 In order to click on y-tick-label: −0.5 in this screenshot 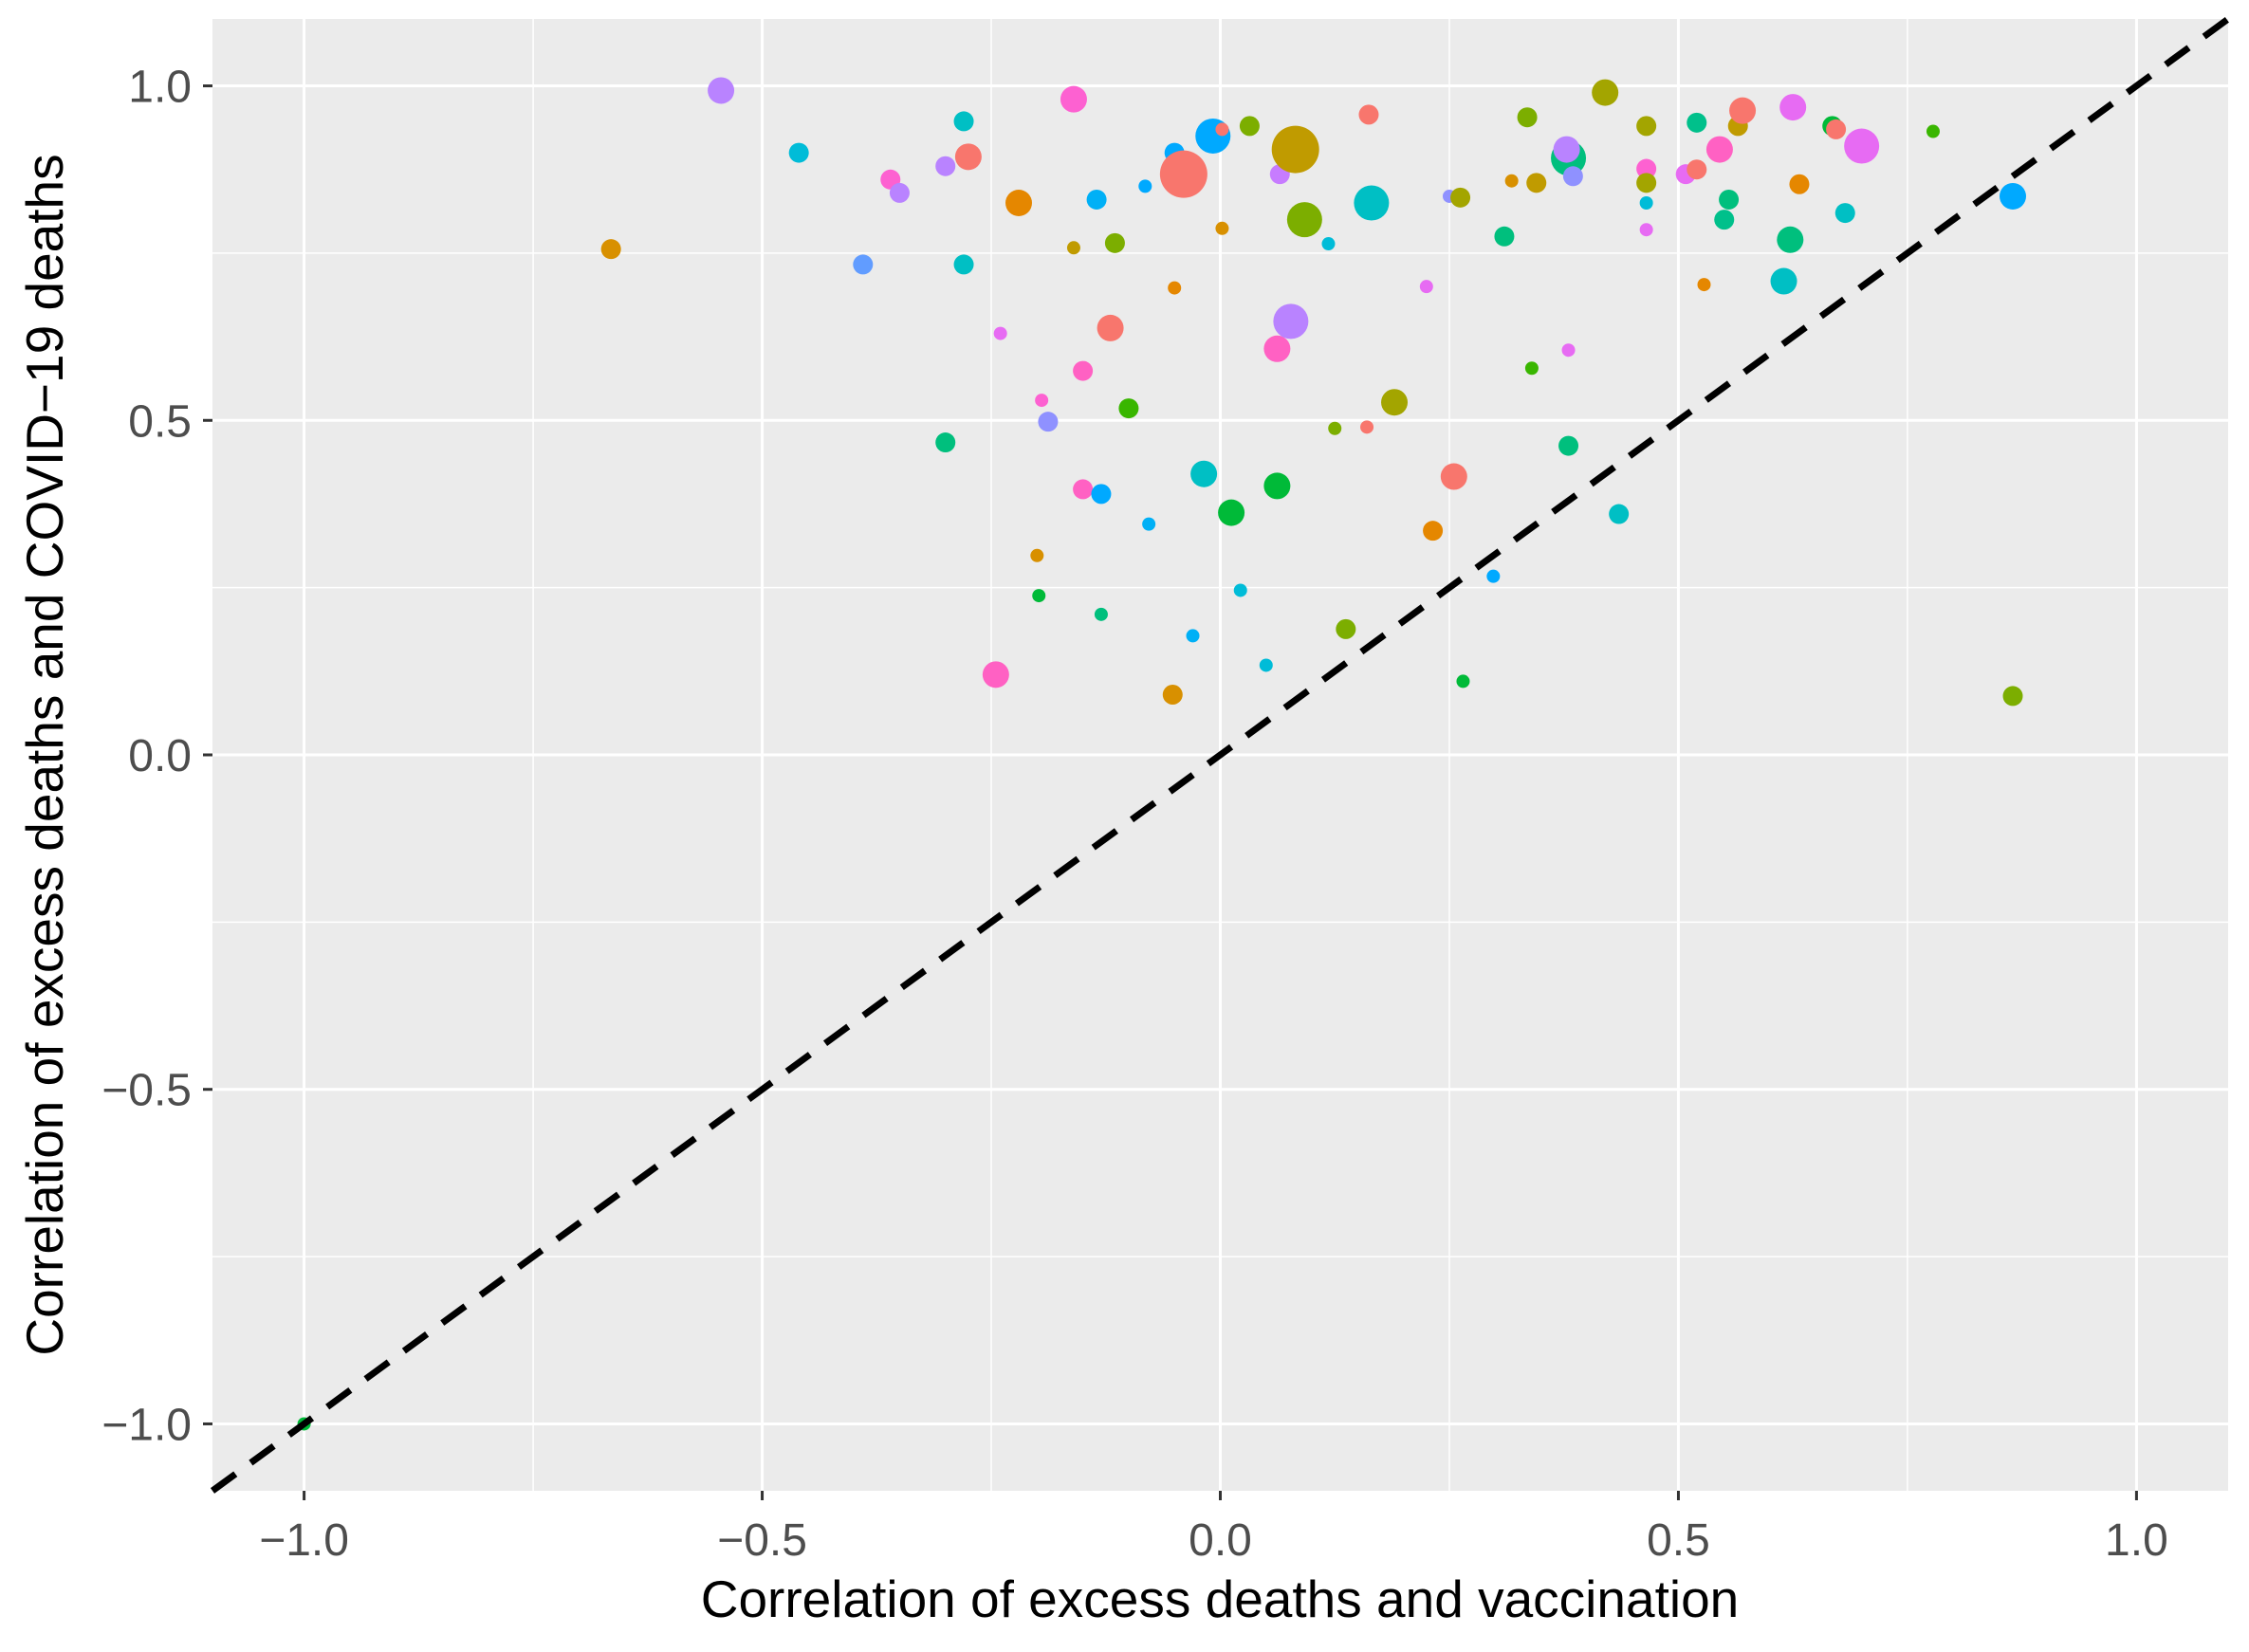, I will do `click(146, 1091)`.